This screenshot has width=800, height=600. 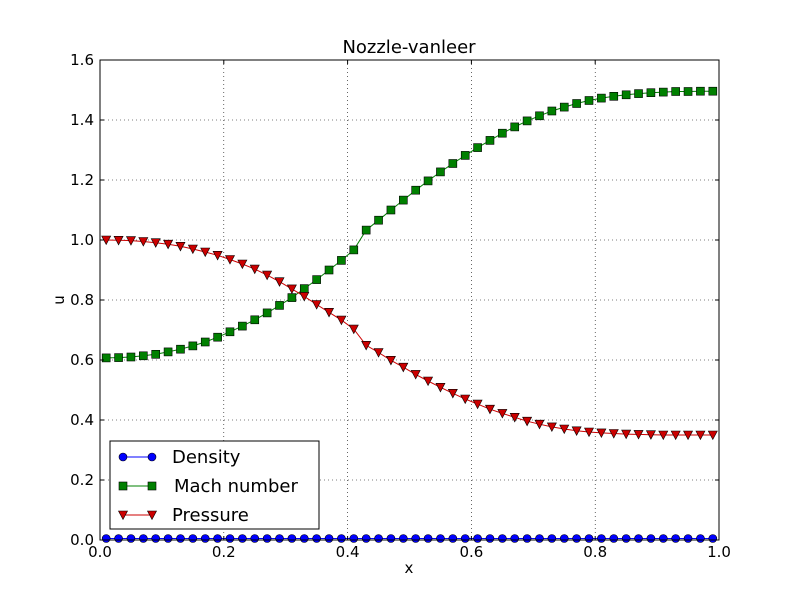 I want to click on y-tick-label: 0.6, so click(x=82, y=360).